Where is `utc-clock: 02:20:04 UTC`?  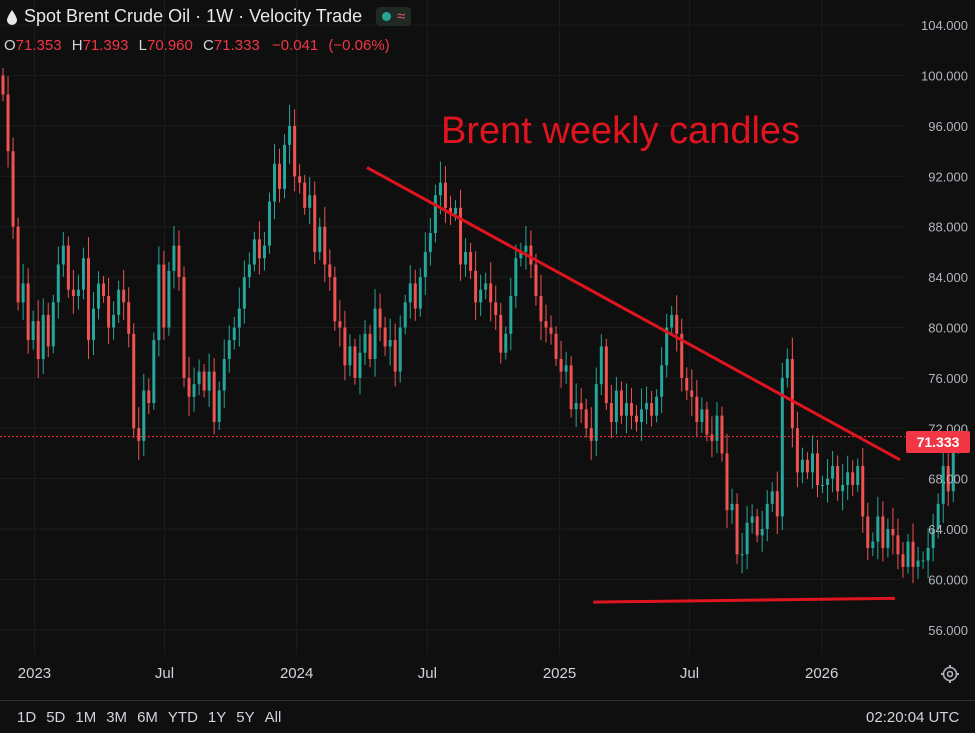
utc-clock: 02:20:04 UTC is located at coordinates (913, 717).